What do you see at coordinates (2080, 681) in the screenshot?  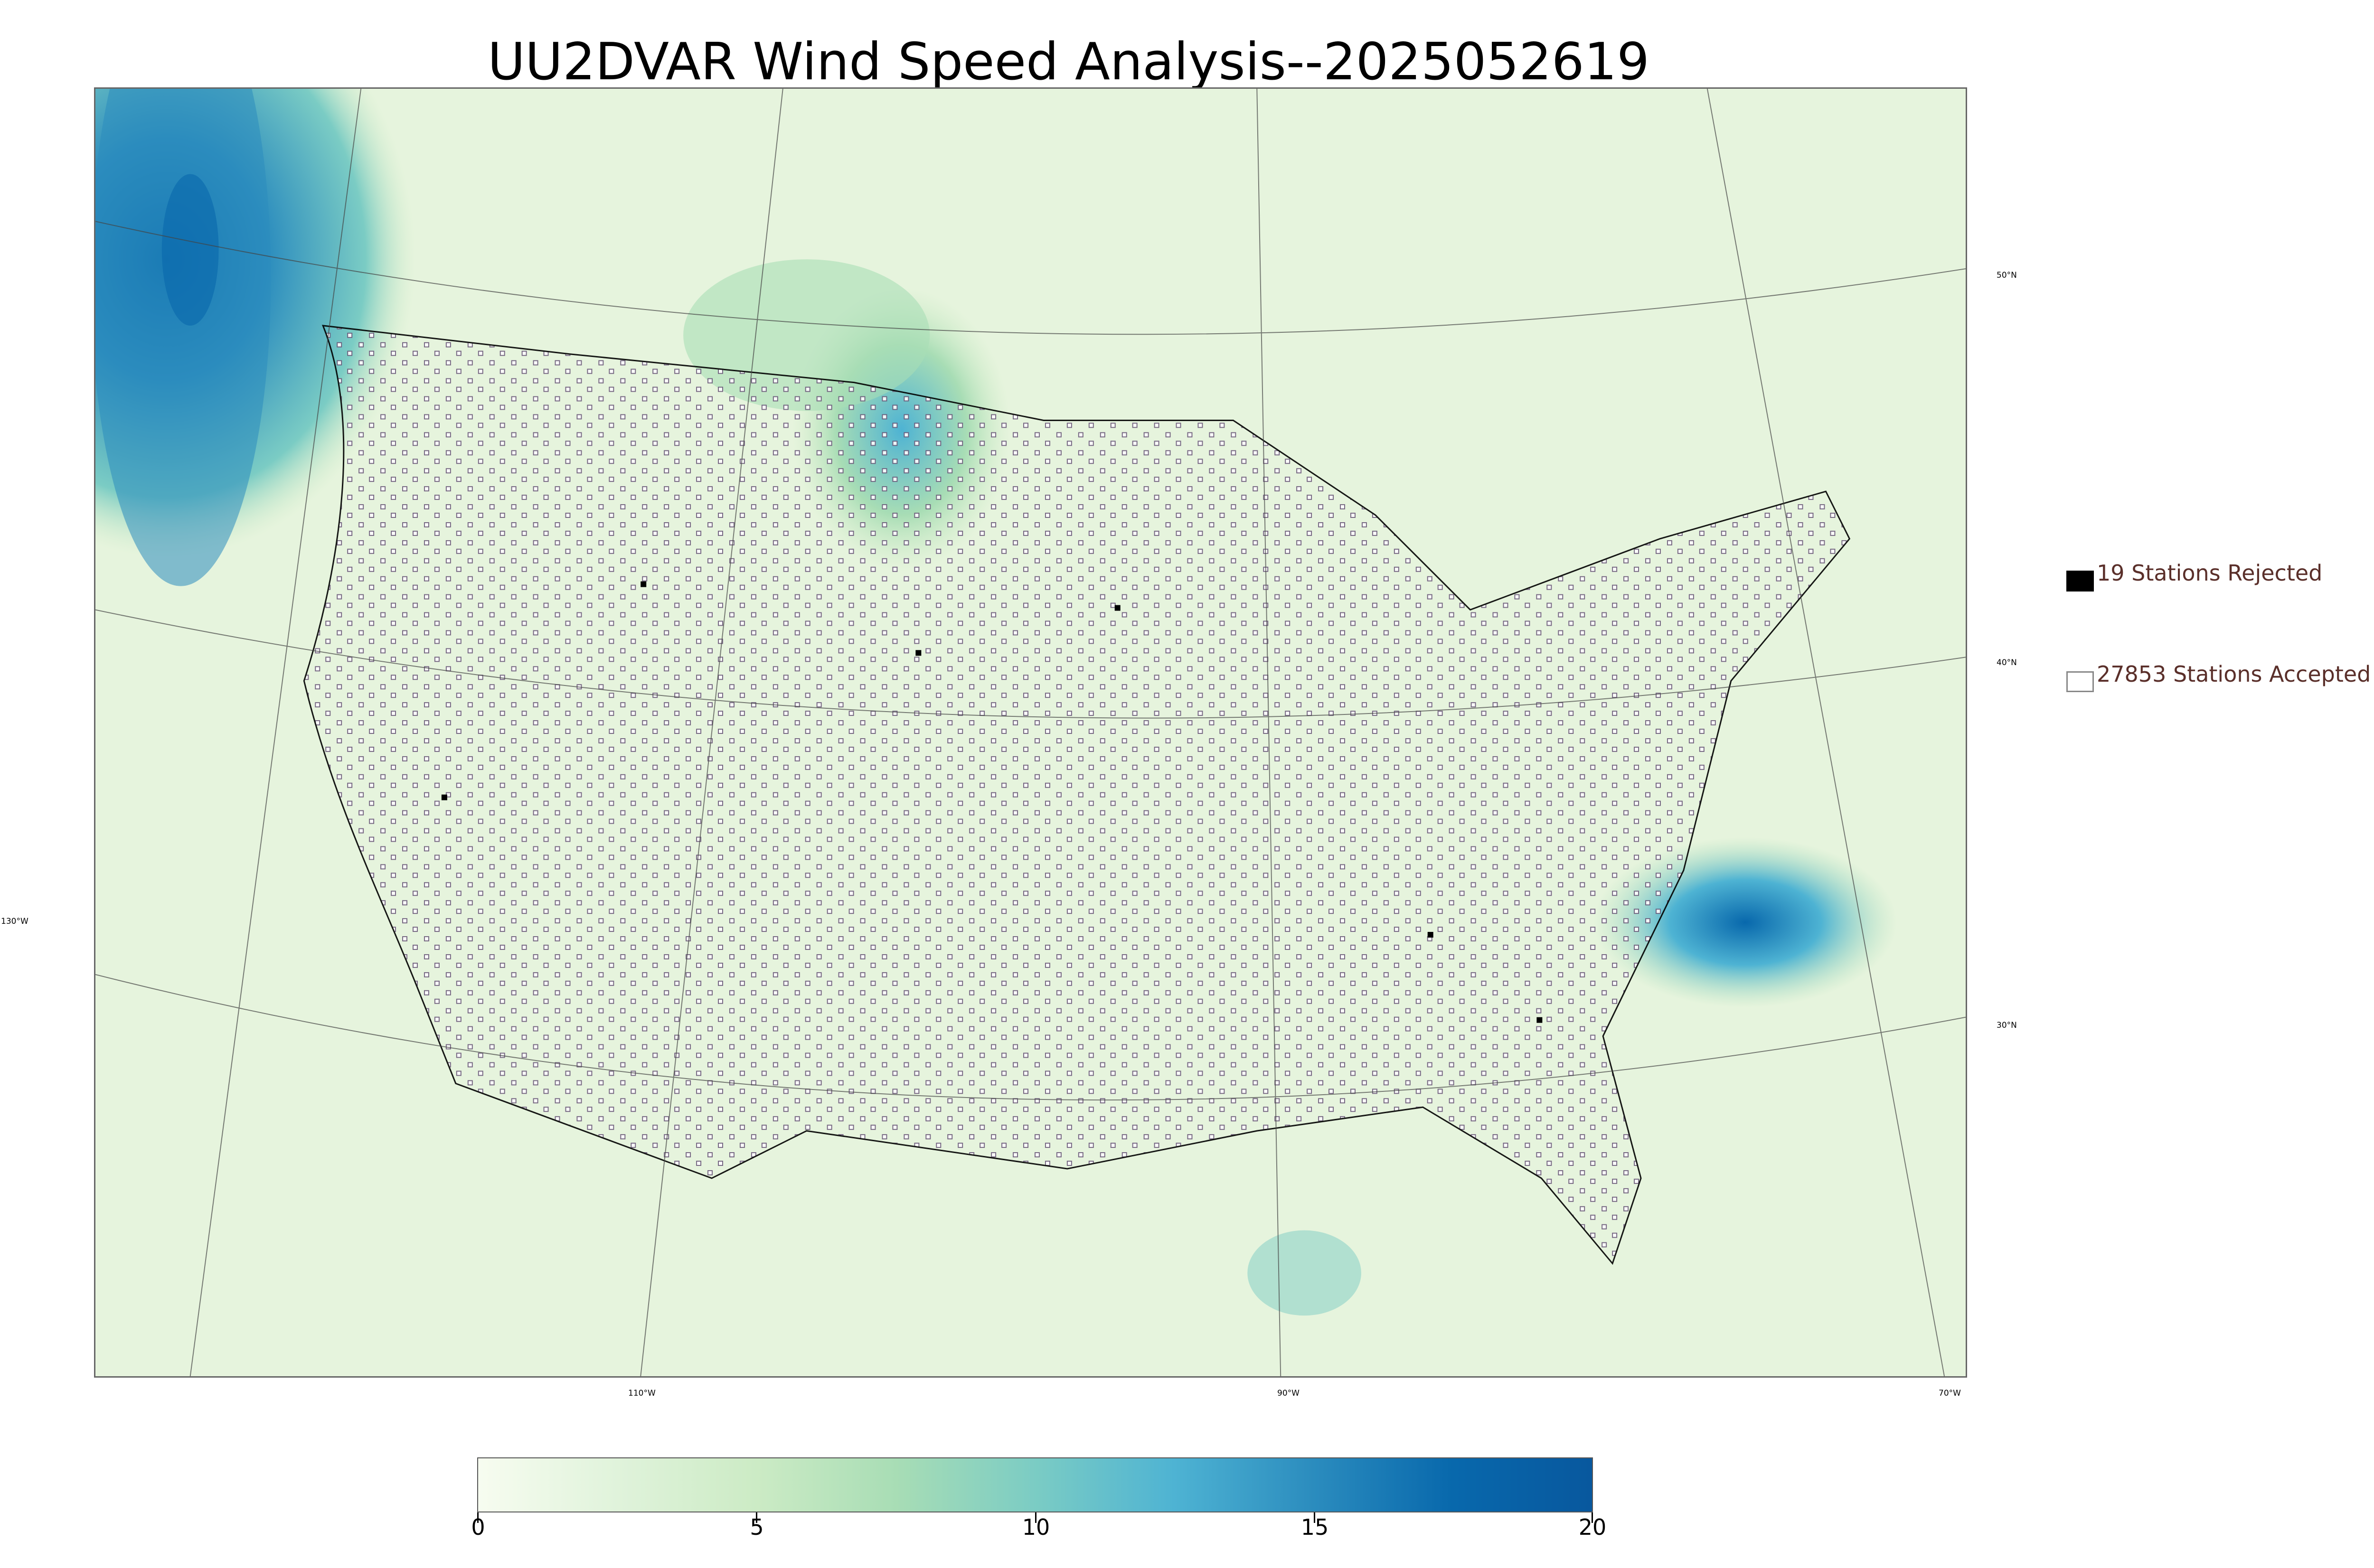 I see `accepted-station-marker` at bounding box center [2080, 681].